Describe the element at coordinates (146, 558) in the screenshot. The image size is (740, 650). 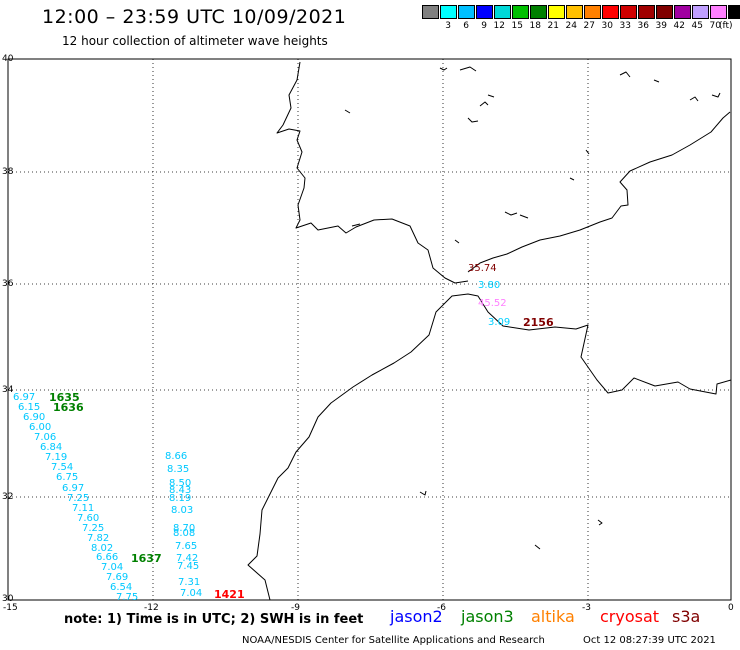
I see `pass-time-label: 1637` at that location.